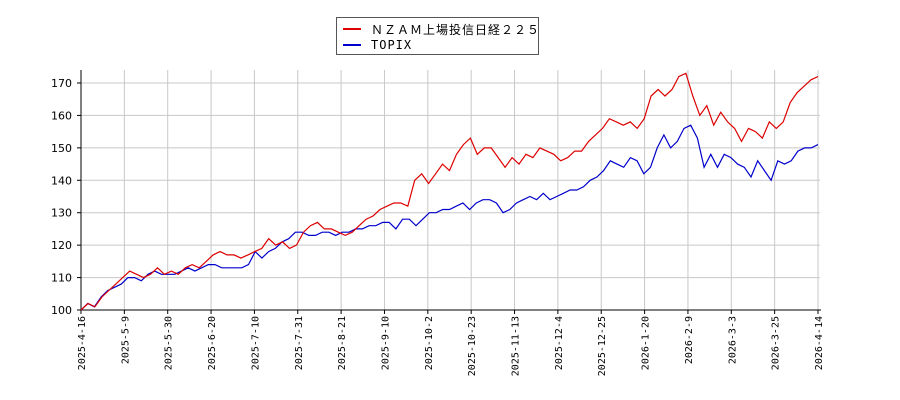  What do you see at coordinates (61, 148) in the screenshot?
I see `y-tick-label: 150` at bounding box center [61, 148].